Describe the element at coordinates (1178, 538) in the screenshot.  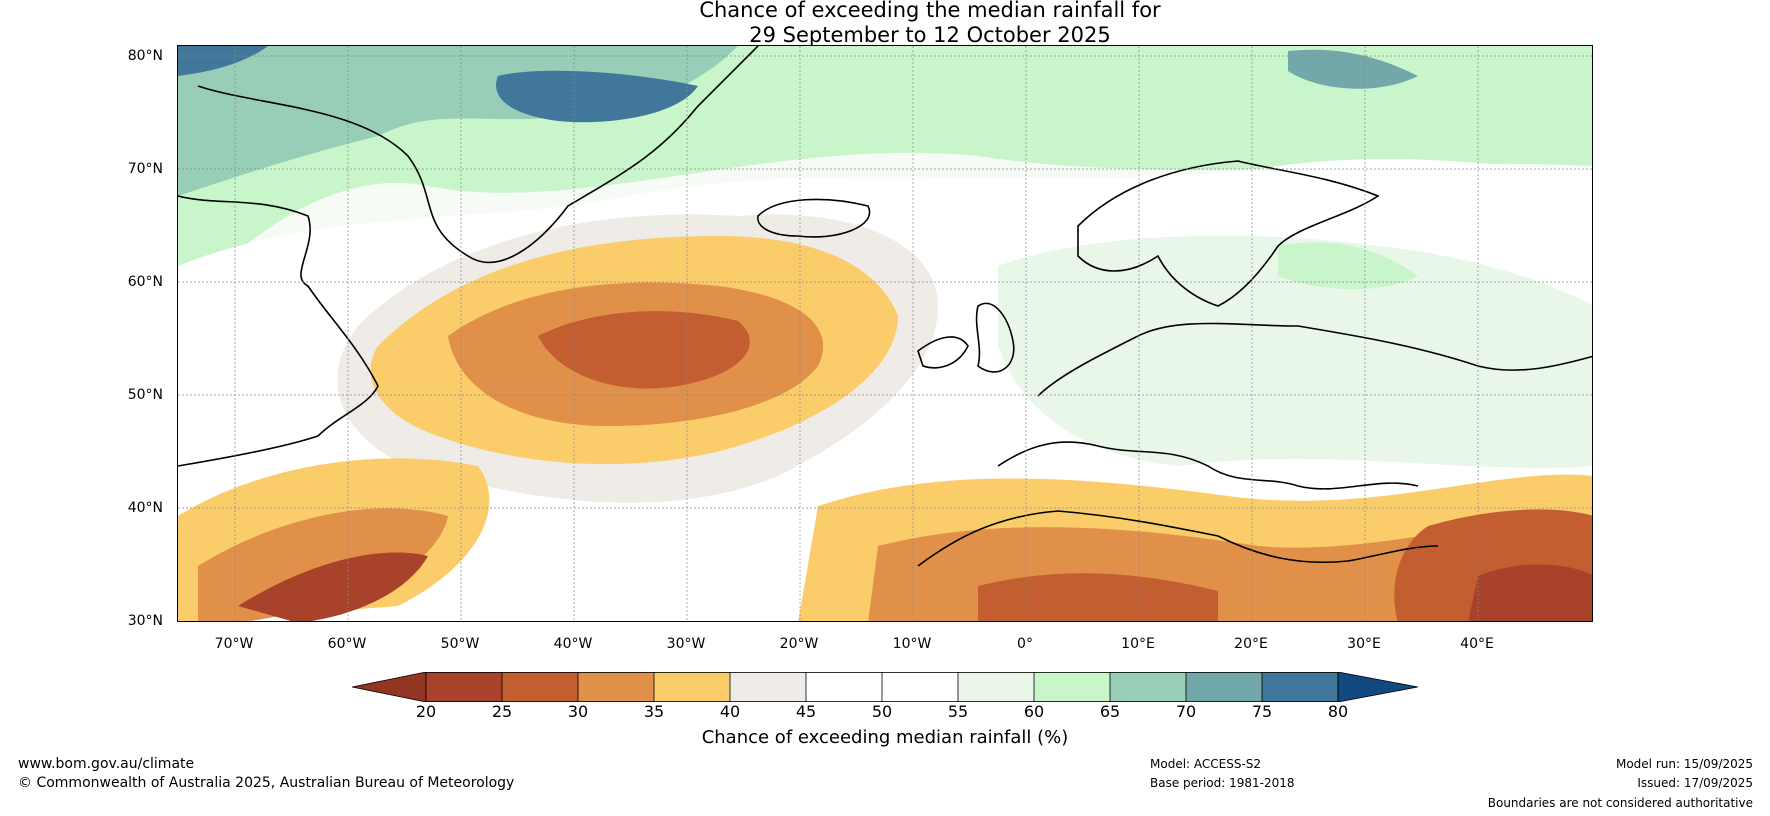
I see `coast-africa` at that location.